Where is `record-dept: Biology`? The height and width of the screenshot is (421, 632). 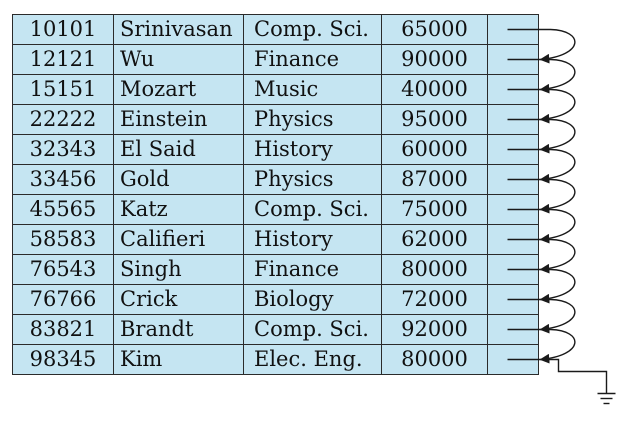
record-dept: Biology is located at coordinates (312, 299).